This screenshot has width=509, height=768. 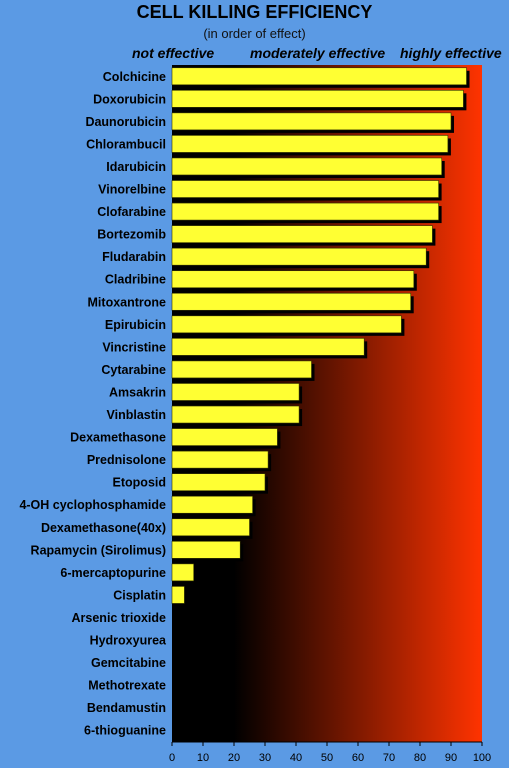 I want to click on category-label: Vincristine, so click(x=134, y=347).